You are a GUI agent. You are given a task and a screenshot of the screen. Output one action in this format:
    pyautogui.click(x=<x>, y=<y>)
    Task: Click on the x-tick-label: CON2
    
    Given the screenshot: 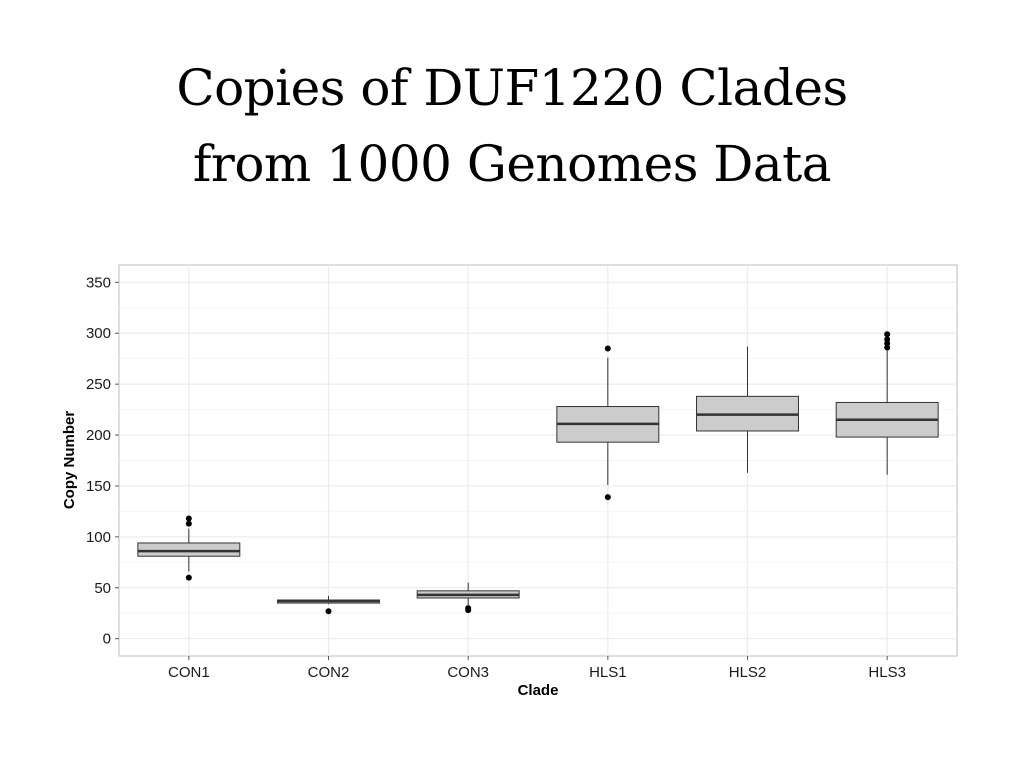 What is the action you would take?
    pyautogui.click(x=329, y=672)
    